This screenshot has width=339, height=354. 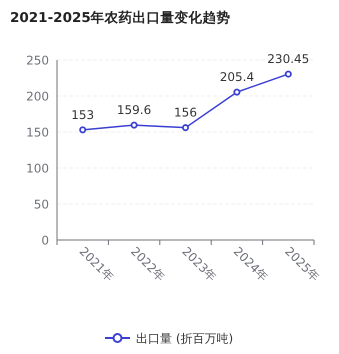 What do you see at coordinates (37, 97) in the screenshot?
I see `y-tick-label: 200` at bounding box center [37, 97].